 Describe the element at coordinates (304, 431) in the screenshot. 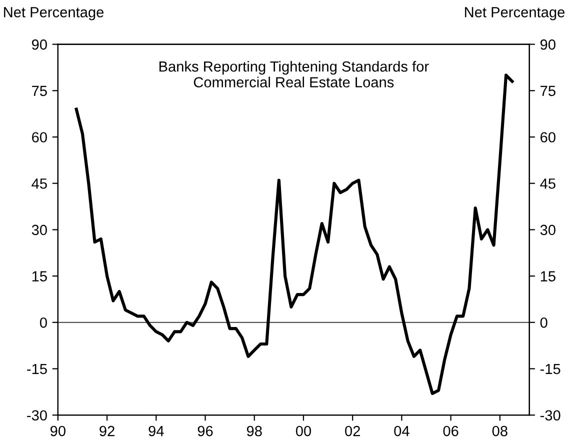

I see `x-tick-label: 00` at that location.